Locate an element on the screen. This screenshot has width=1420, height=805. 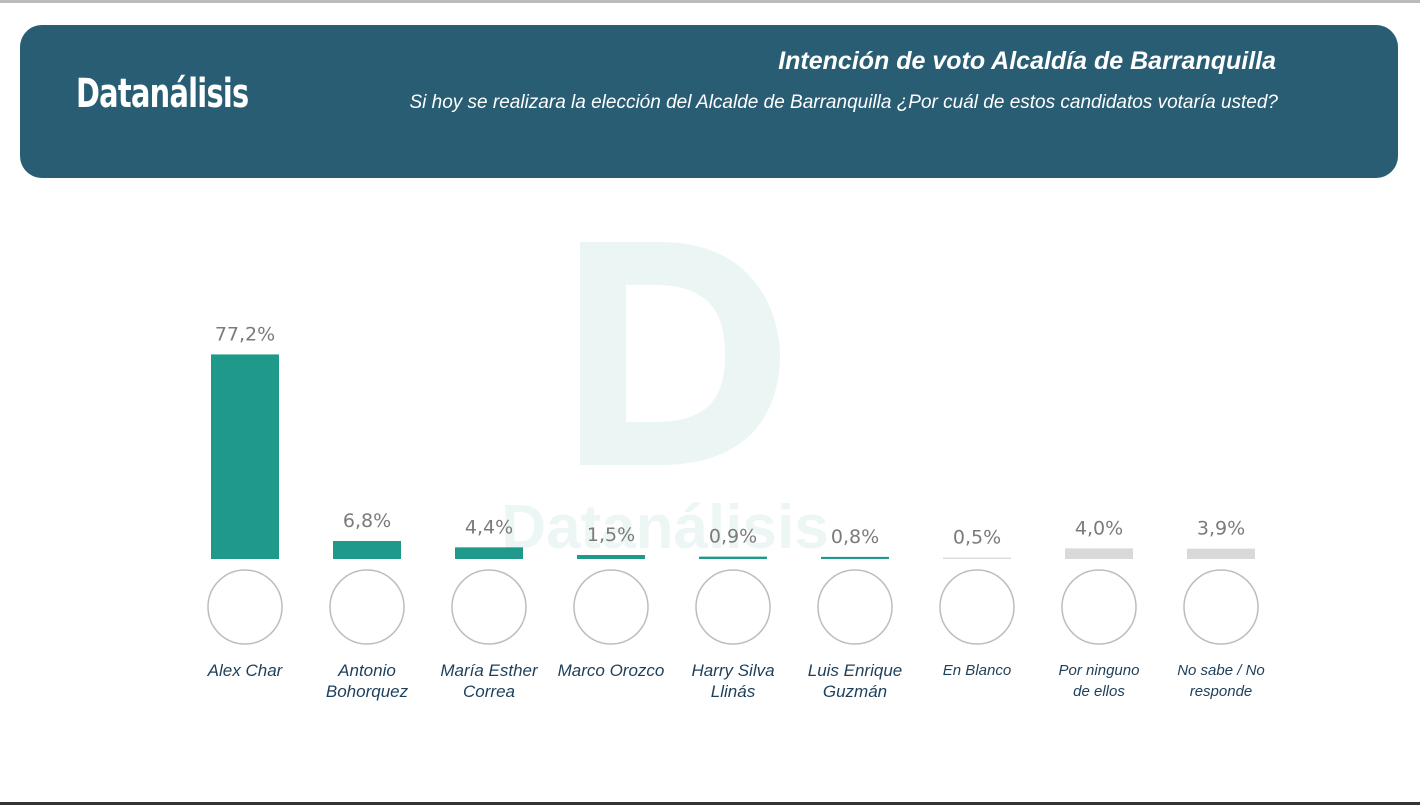
value-label: 3,9% is located at coordinates (1221, 529).